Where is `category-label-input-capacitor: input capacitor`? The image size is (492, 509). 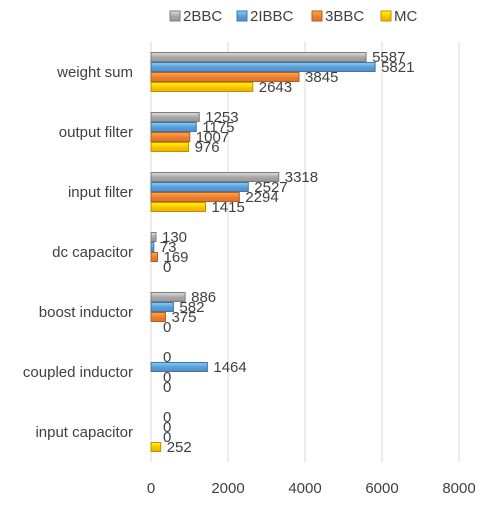 category-label-input-capacitor: input capacitor is located at coordinates (84, 432).